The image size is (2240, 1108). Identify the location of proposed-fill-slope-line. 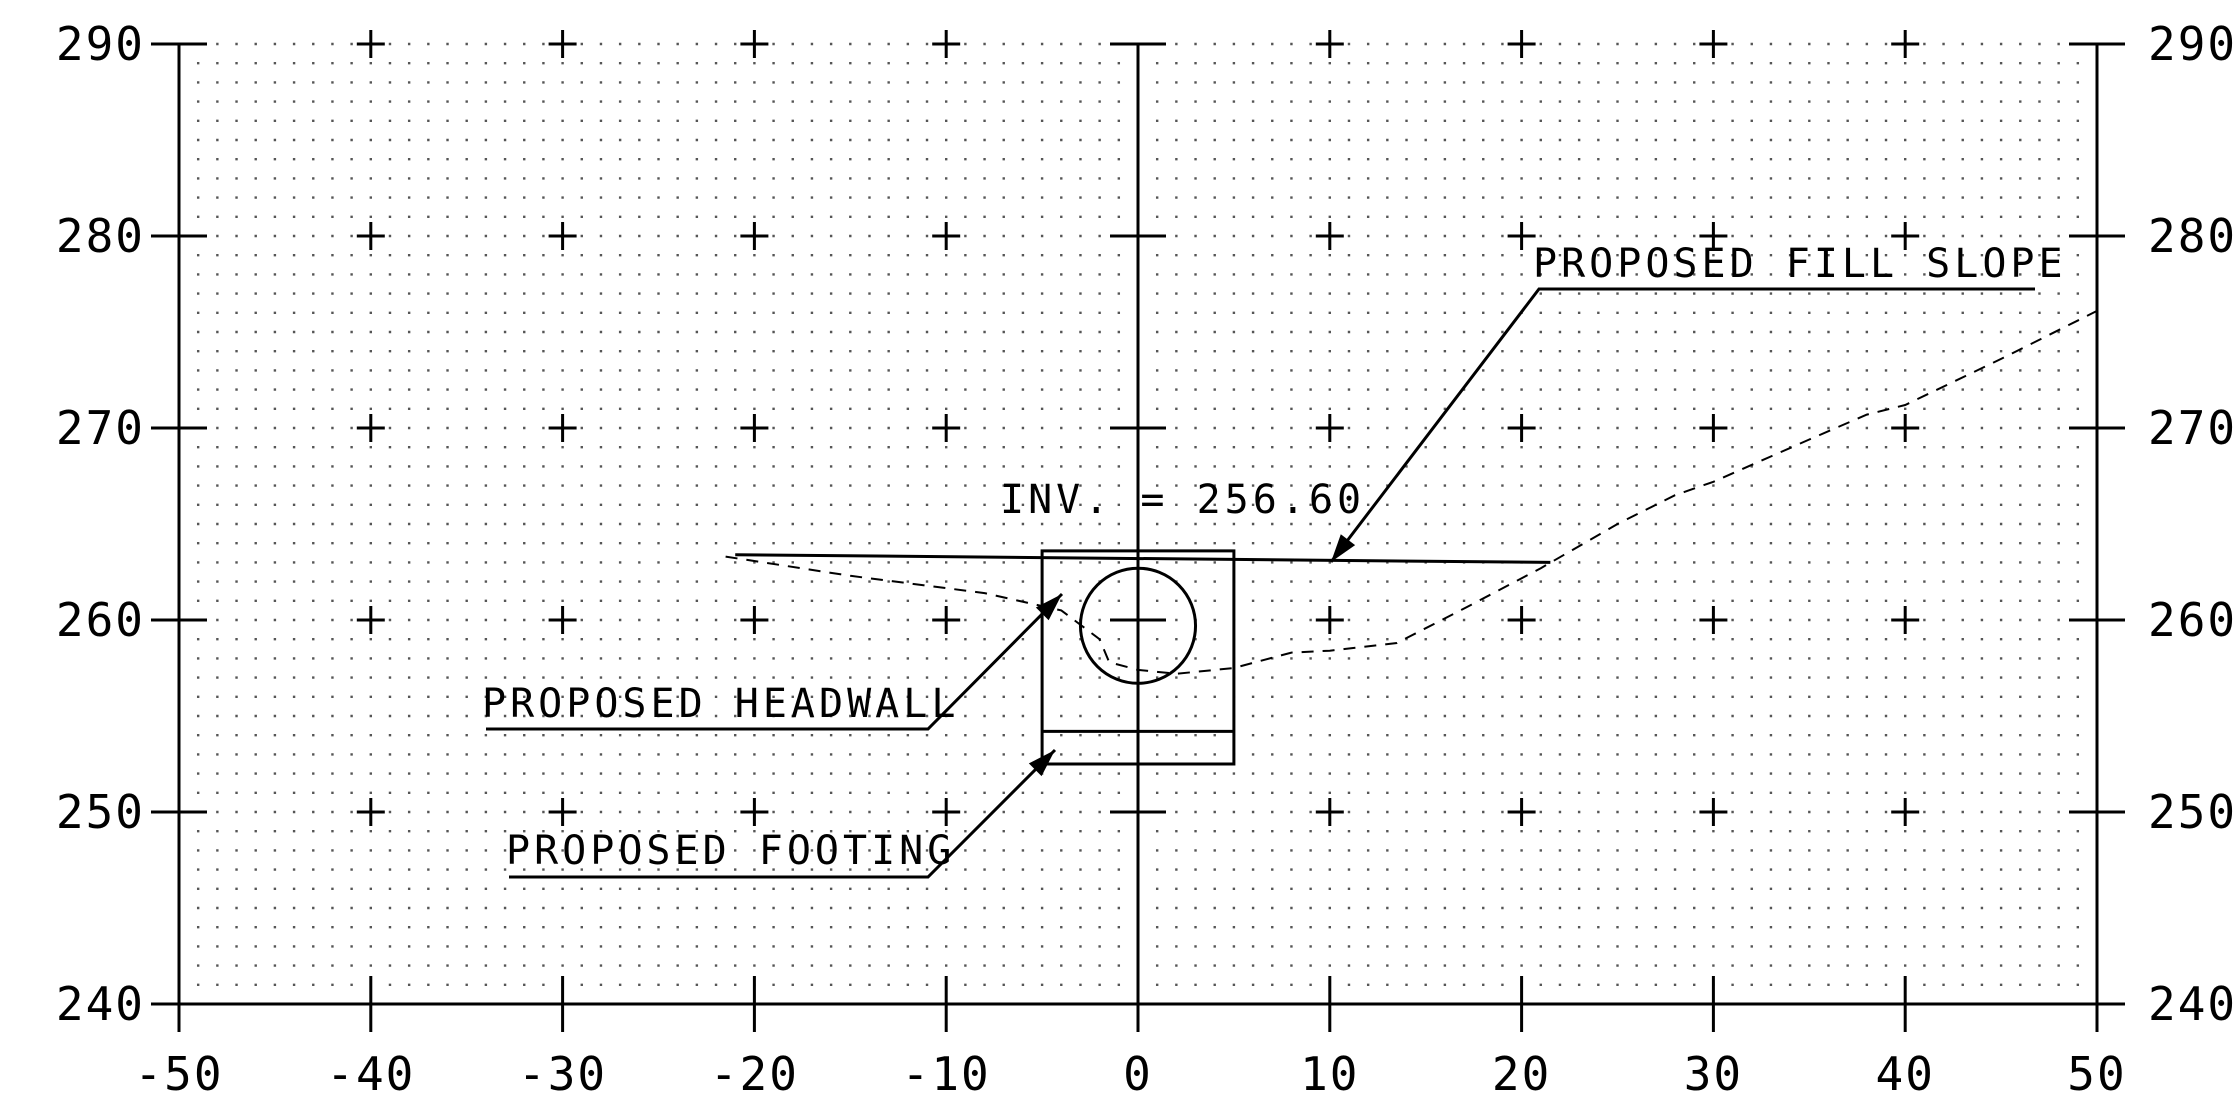
(1143, 558).